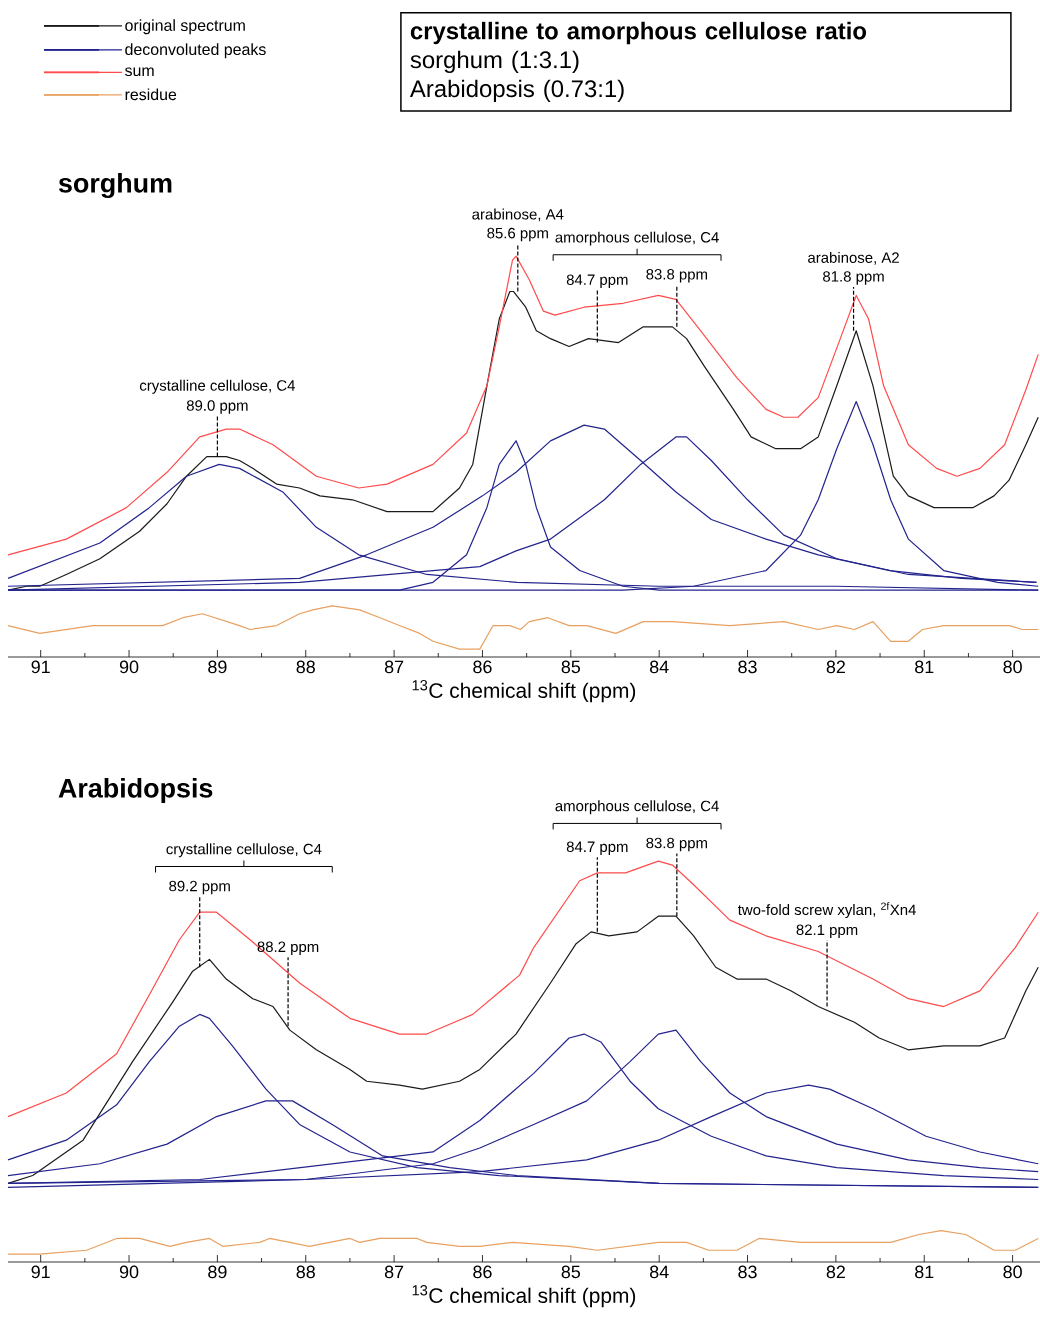 The image size is (1040, 1321). Describe the element at coordinates (139, 72) in the screenshot. I see `legend-label: sum` at that location.